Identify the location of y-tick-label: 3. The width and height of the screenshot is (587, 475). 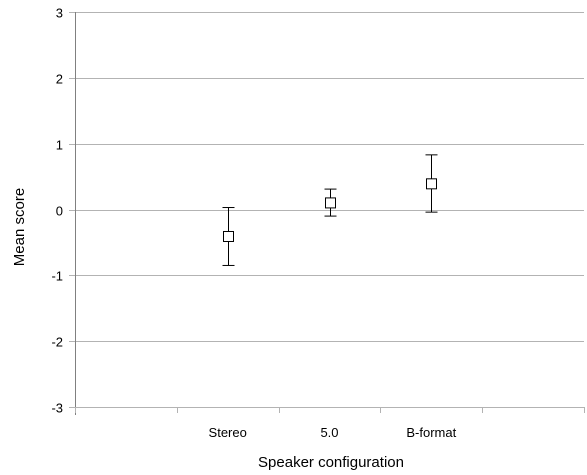
(59, 13).